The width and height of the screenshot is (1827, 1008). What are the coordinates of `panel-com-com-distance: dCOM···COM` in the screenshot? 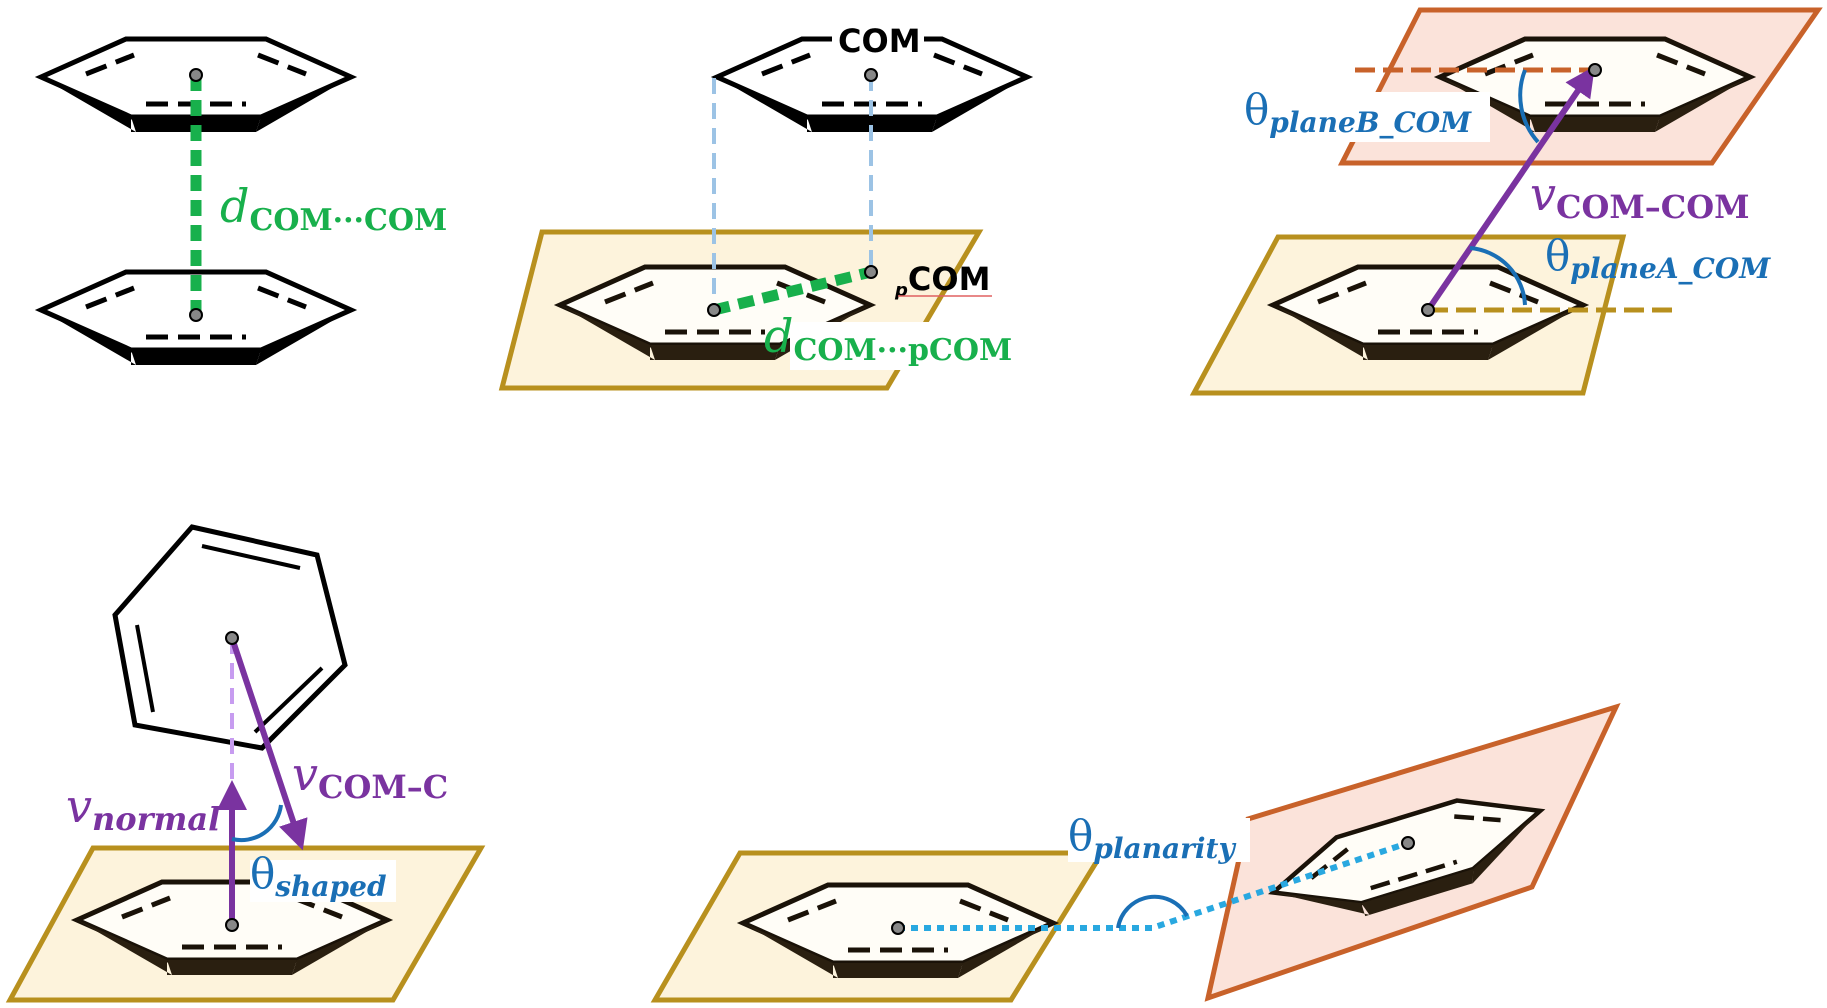 It's located at (244, 202).